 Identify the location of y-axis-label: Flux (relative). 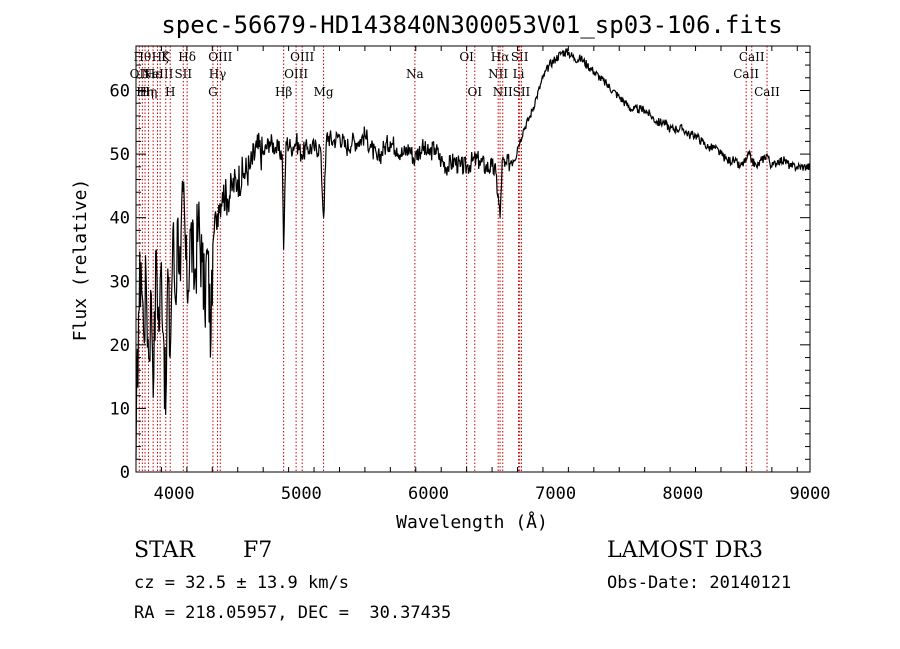
(80, 260).